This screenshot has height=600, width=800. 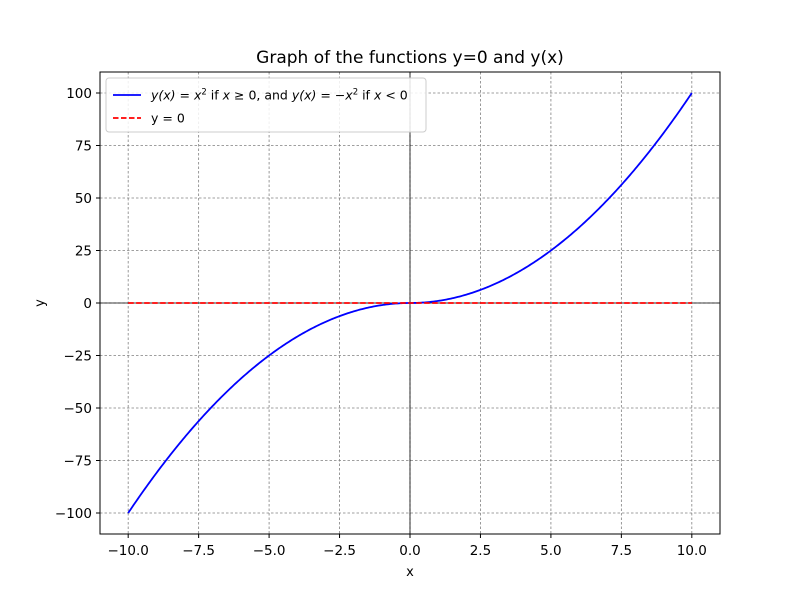 I want to click on y-tick-label: −100, so click(x=73, y=514).